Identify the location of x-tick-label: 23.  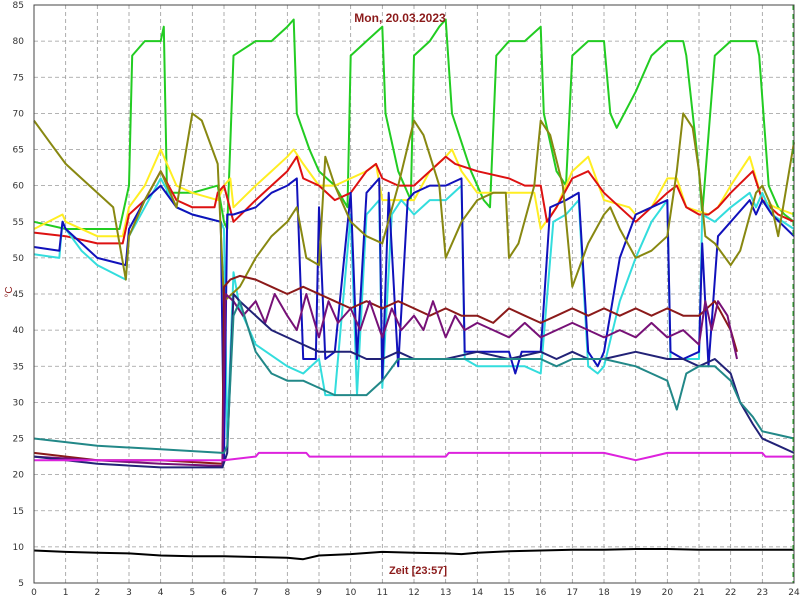
(762, 593).